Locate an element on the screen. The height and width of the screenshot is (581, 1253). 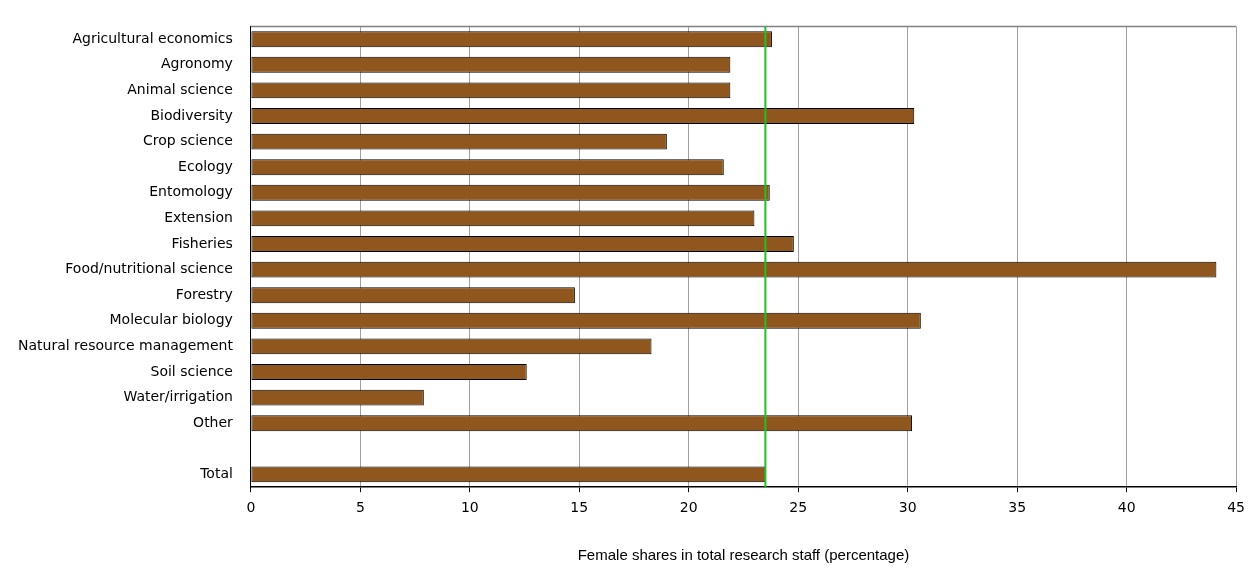
x-axis-title: Female shares in total research staff (percentage) is located at coordinates (743, 555).